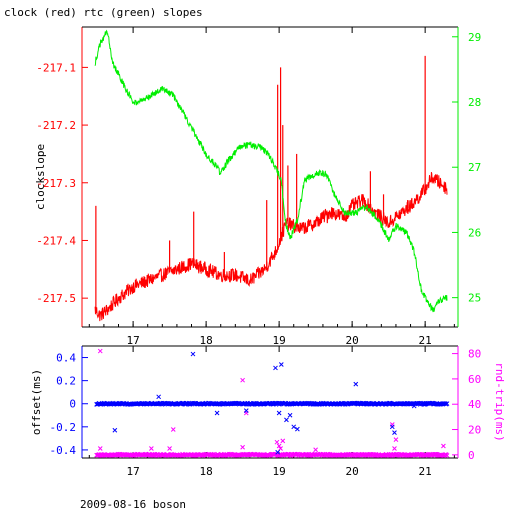  Describe the element at coordinates (66, 358) in the screenshot. I see `left-tick-label: 0.4` at that location.